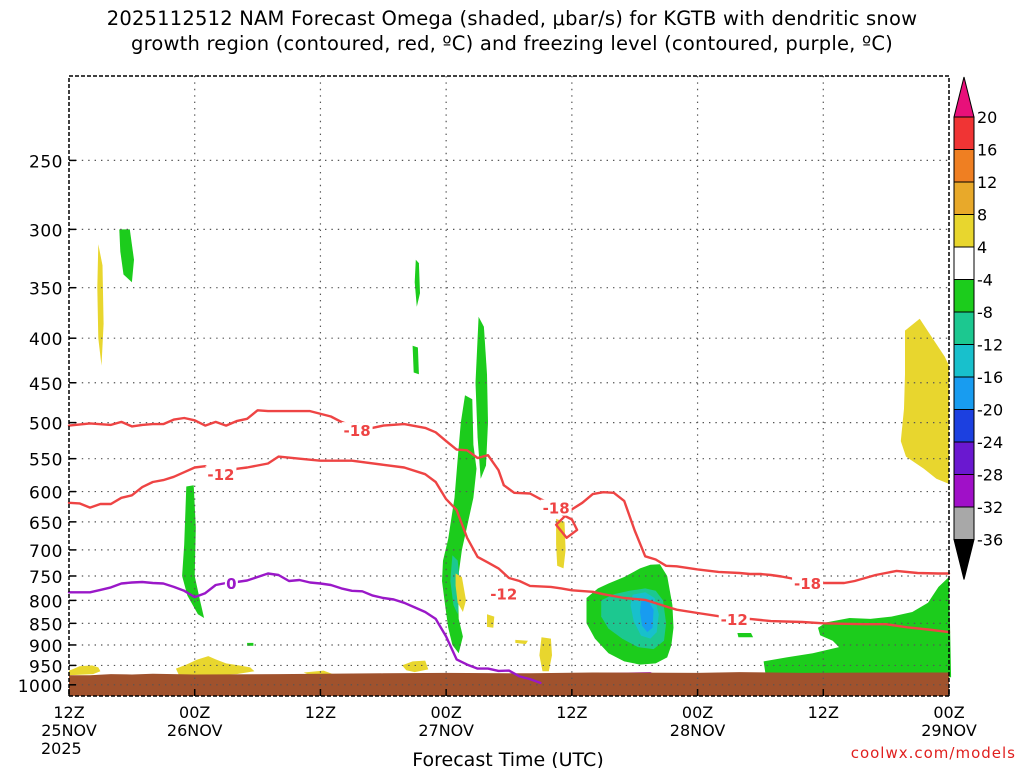 The width and height of the screenshot is (1024, 768). I want to click on colorbar-cap-top, so click(964, 97).